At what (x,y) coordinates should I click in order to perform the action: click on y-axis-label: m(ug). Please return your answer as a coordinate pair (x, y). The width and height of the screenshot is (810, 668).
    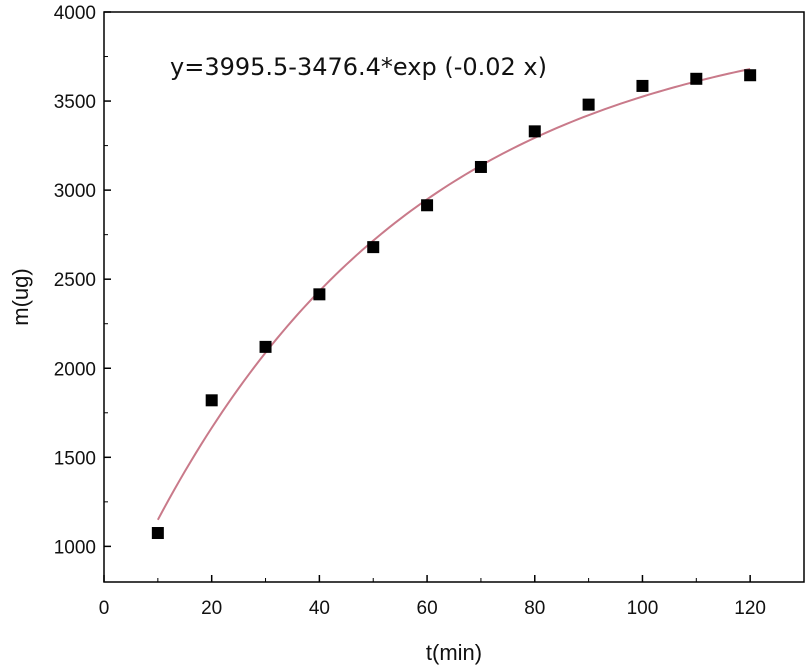
    Looking at the image, I should click on (20, 296).